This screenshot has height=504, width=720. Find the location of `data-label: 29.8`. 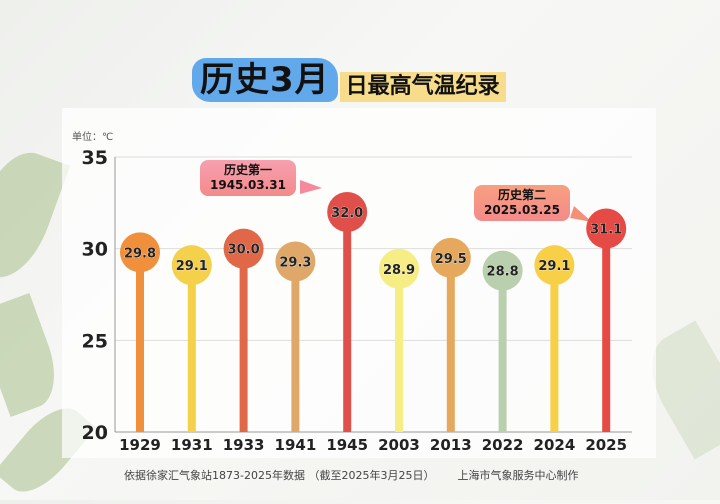

data-label: 29.8 is located at coordinates (140, 253).